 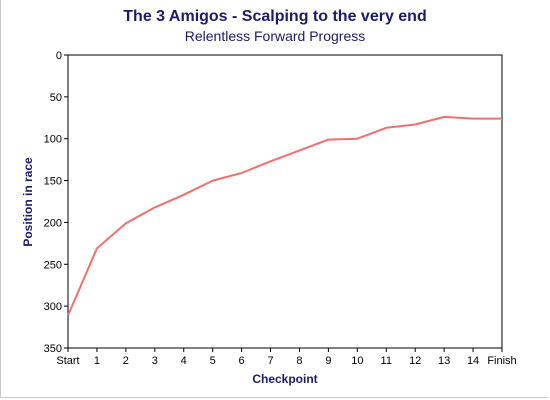 What do you see at coordinates (155, 361) in the screenshot?
I see `x-tick-label: 3` at bounding box center [155, 361].